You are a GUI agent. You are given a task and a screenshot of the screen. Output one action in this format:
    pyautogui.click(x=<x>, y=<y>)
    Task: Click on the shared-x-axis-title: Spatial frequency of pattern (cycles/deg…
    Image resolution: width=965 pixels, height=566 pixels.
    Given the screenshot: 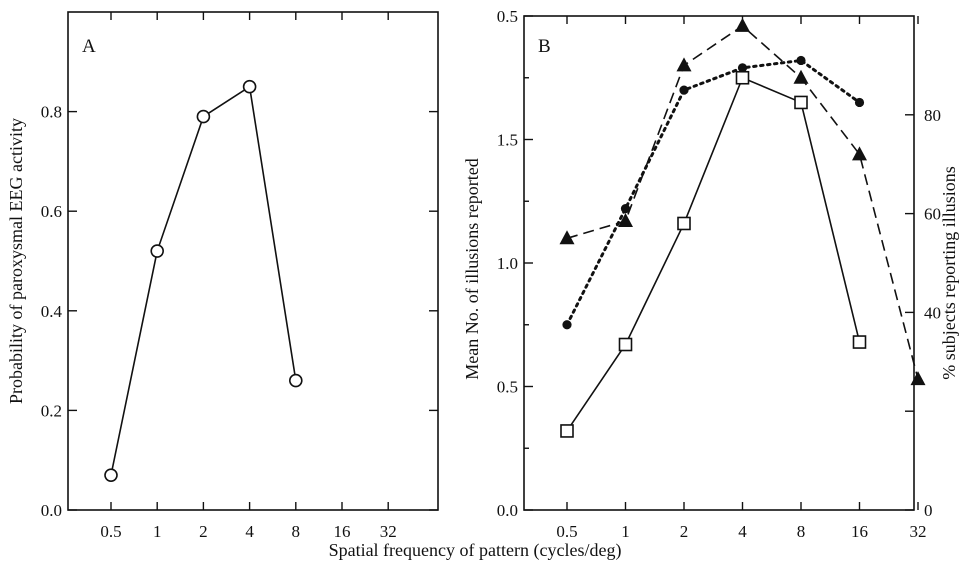 What is the action you would take?
    pyautogui.click(x=475, y=550)
    